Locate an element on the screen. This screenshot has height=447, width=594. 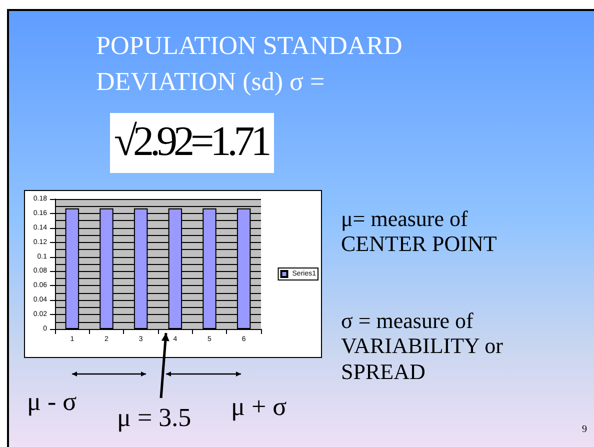
chart-title: POPULATION STANDARD DEVIATION (sd) σ = is located at coordinates (249, 64).